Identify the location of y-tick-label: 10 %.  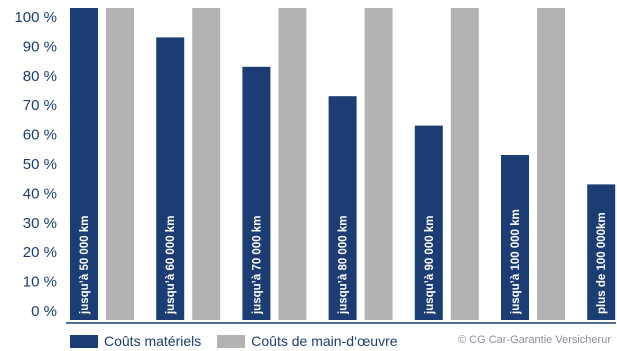
(40, 282).